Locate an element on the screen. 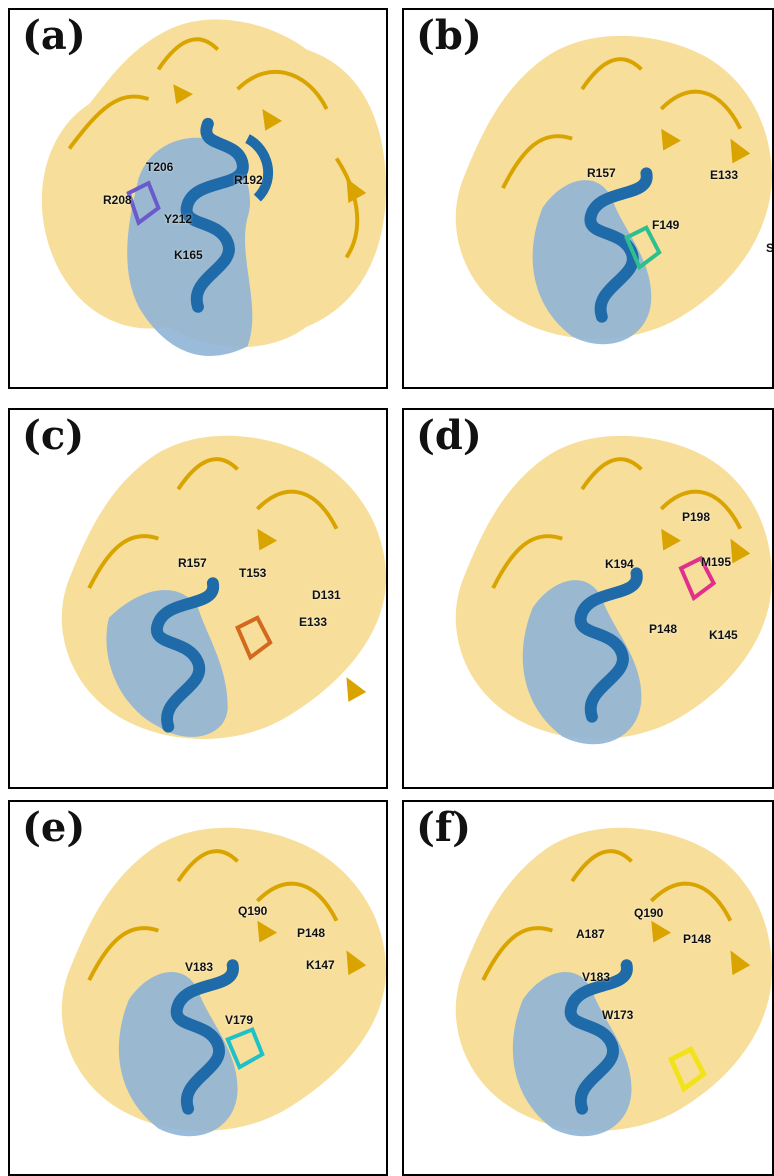 The image size is (774, 1176). panel-label: (e) is located at coordinates (54, 827).